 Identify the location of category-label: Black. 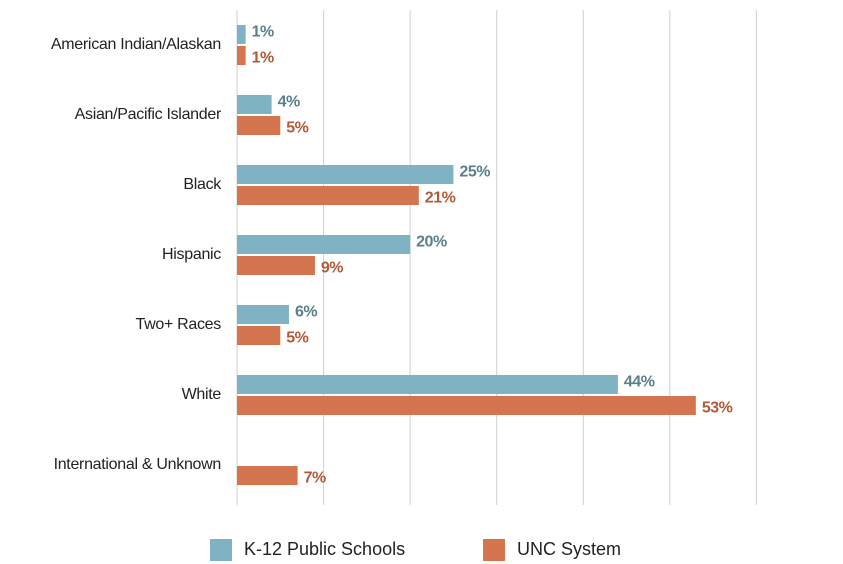
(202, 184).